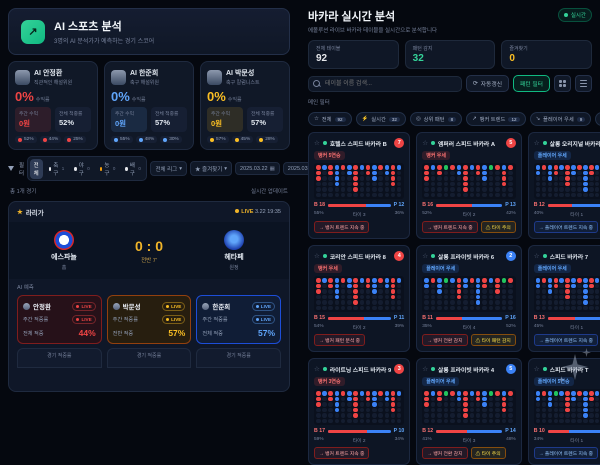 The image size is (600, 465). I want to click on sport-accuracy-chip: 25%, so click(75, 139).